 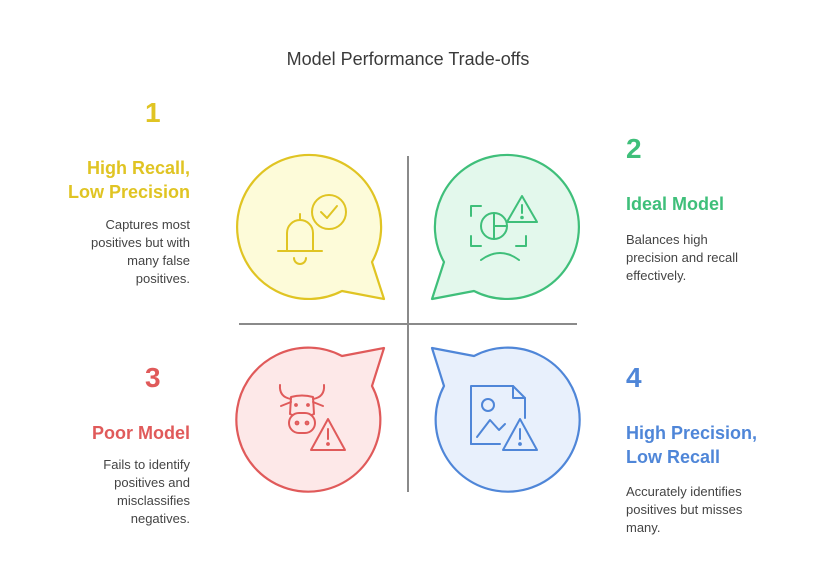 What do you see at coordinates (684, 491) in the screenshot?
I see `quadrant-4-description-line: Accurately identifies` at bounding box center [684, 491].